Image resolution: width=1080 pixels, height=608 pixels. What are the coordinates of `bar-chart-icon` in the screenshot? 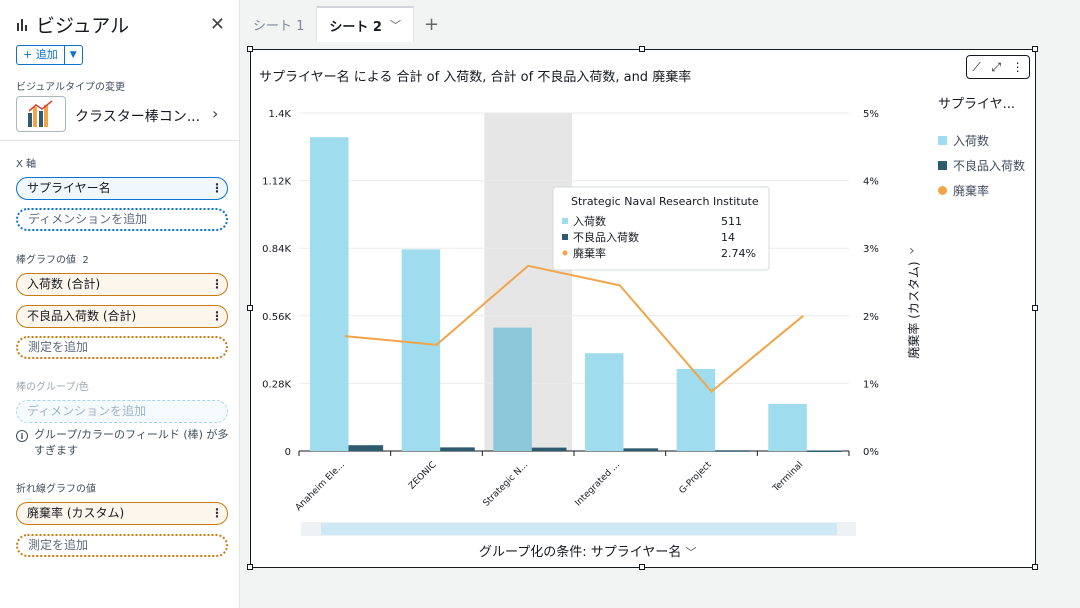 It's located at (22, 25).